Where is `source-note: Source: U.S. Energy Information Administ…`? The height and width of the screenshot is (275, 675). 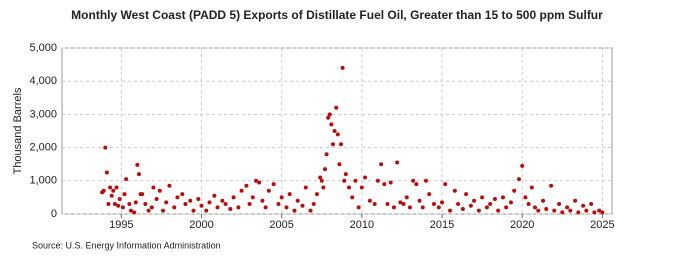
source-note: Source: U.S. Energy Information Administ… is located at coordinates (126, 245).